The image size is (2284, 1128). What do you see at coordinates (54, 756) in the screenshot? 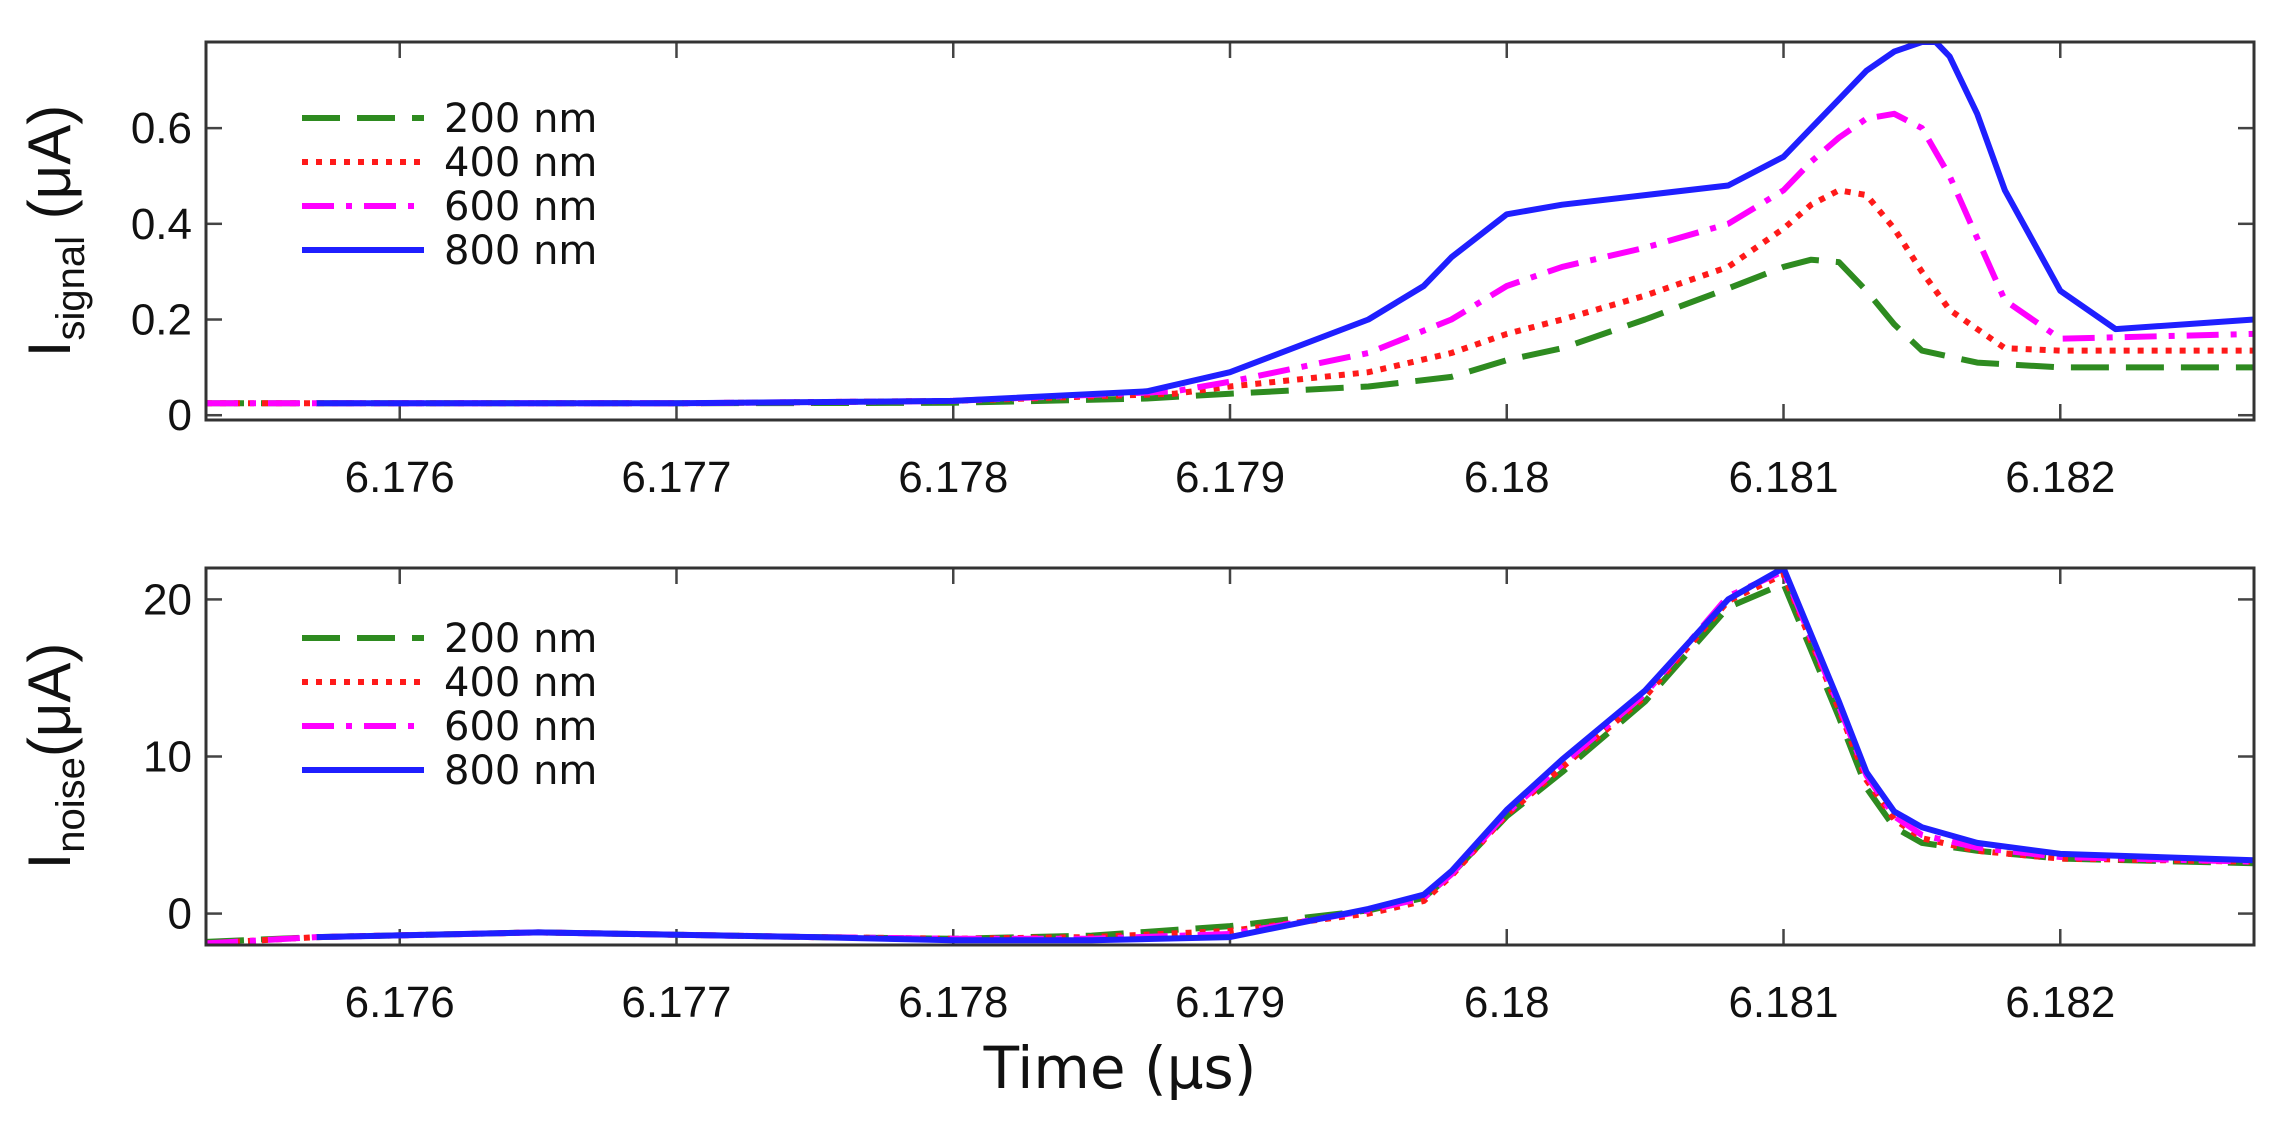
I see `y-axis-label: Inoise(μA)` at bounding box center [54, 756].